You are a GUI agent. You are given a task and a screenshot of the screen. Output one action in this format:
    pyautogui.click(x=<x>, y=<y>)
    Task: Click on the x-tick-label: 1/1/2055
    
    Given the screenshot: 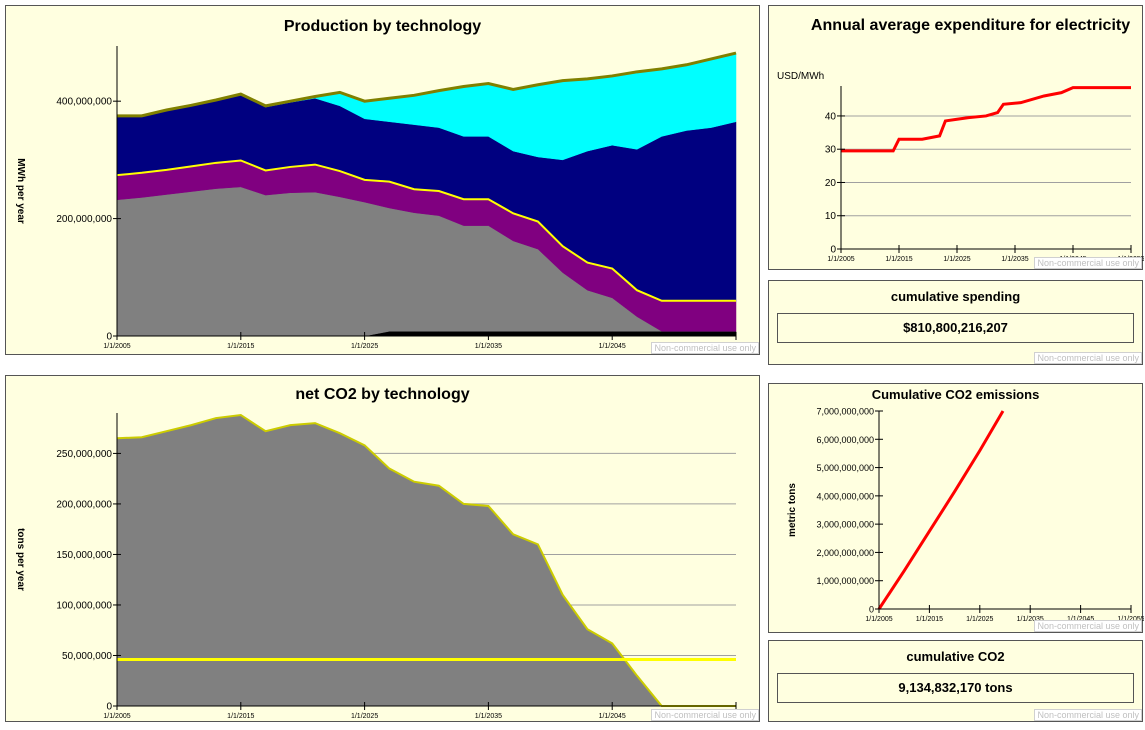 What is the action you would take?
    pyautogui.click(x=1130, y=619)
    